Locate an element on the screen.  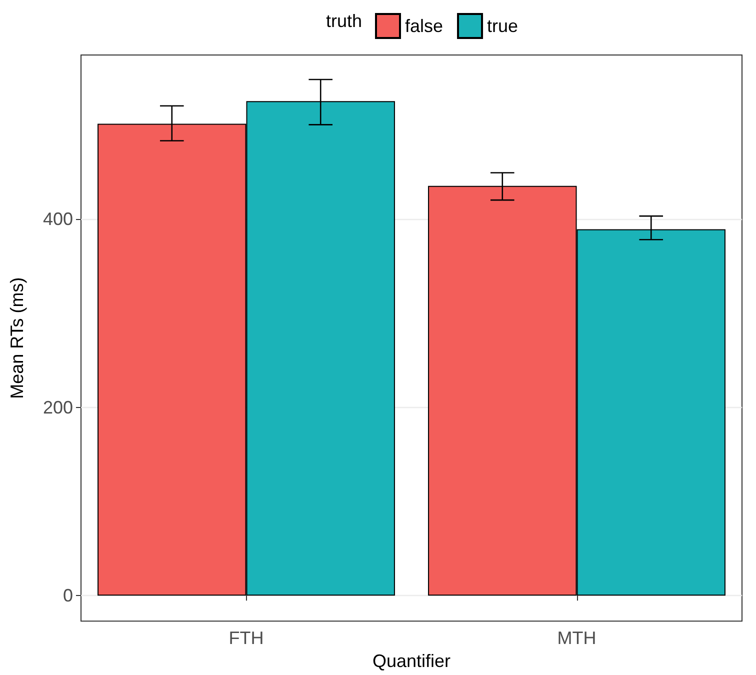
x-tick-label: FTH is located at coordinates (246, 638).